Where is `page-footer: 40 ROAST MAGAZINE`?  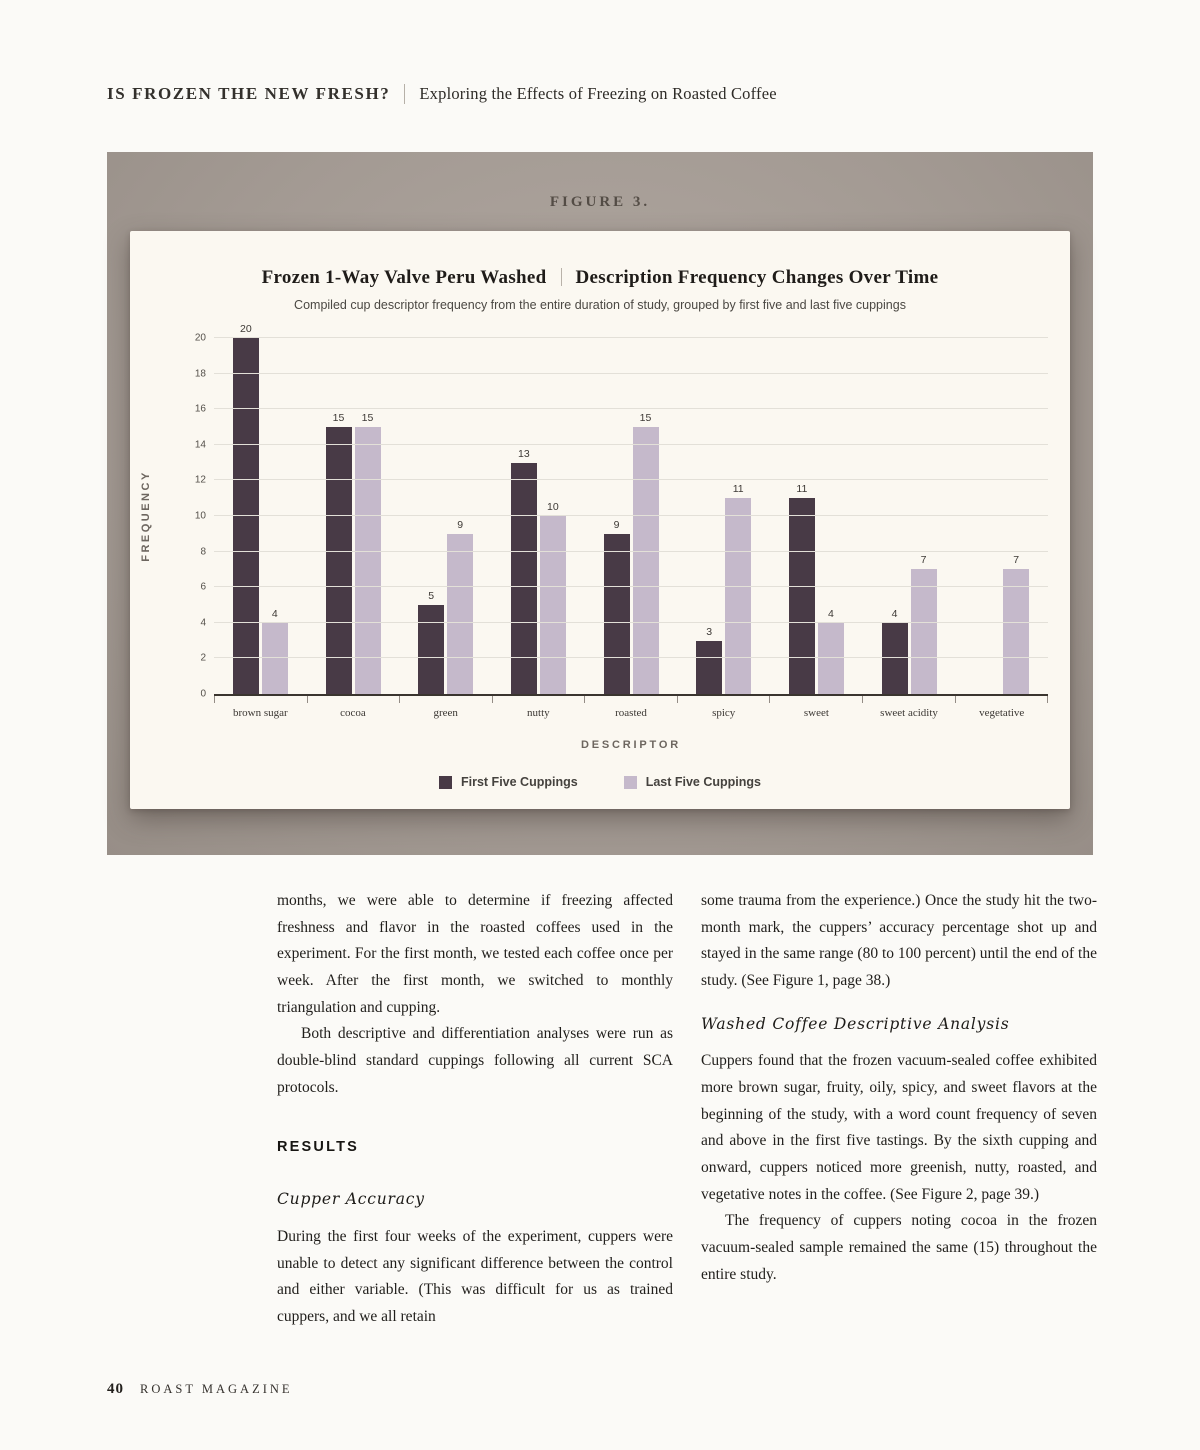
page-footer: 40 ROAST MAGAZINE is located at coordinates (200, 1389).